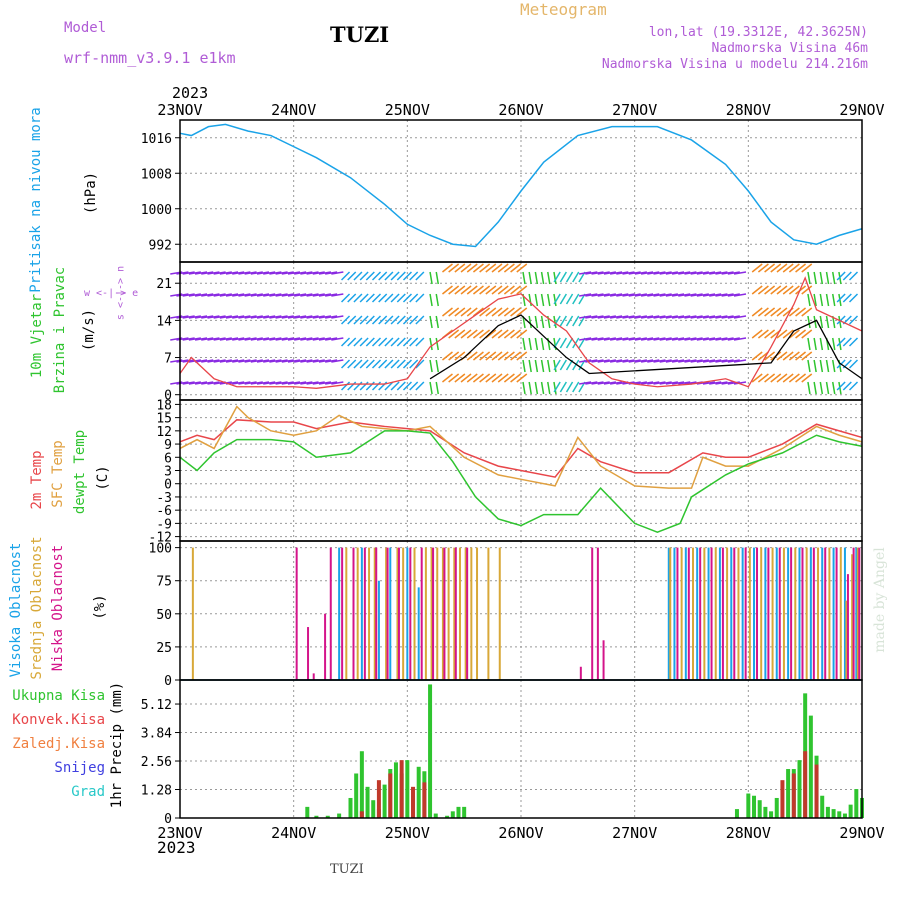  Describe the element at coordinates (164, 405) in the screenshot. I see `y-tick-label: 18` at that location.